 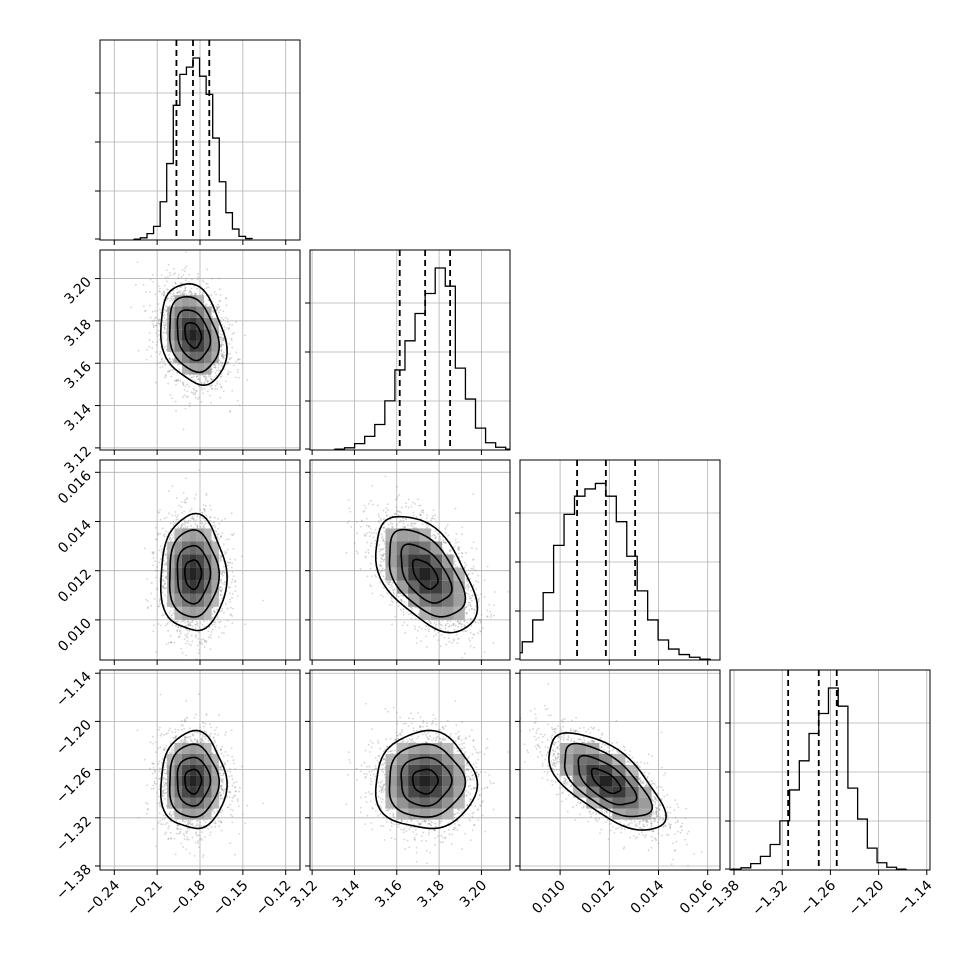 What do you see at coordinates (75, 635) in the screenshot?
I see `y-tick-label: 0.010` at bounding box center [75, 635].